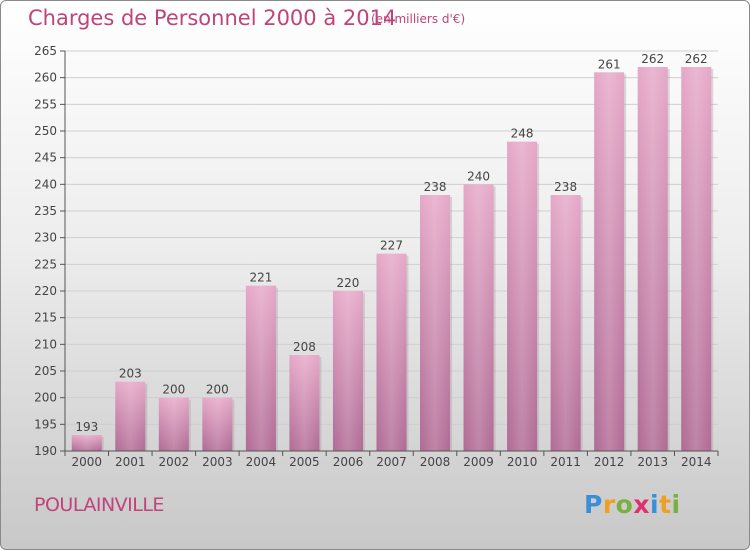 This screenshot has height=550, width=750. I want to click on chart-subtitle: (en milliers d'€), so click(418, 19).